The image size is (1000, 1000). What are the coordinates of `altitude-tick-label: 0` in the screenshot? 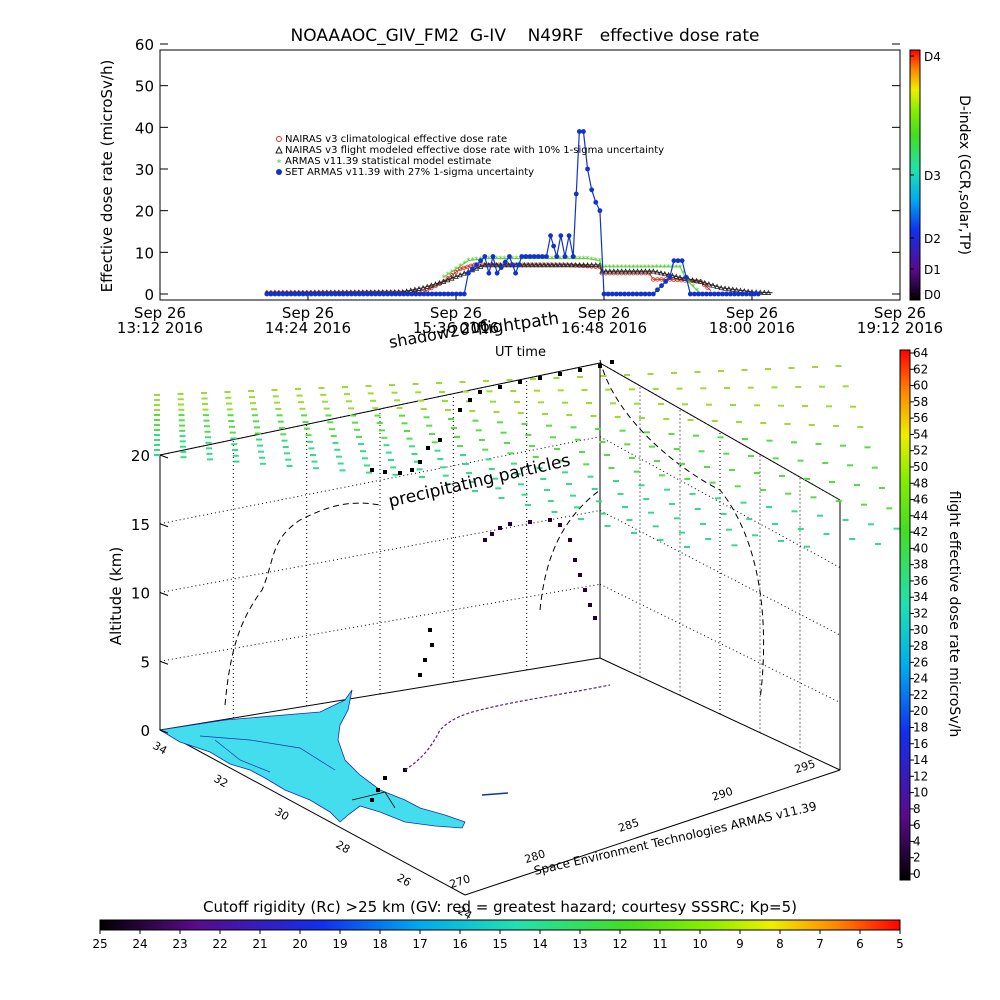 It's located at (145, 731).